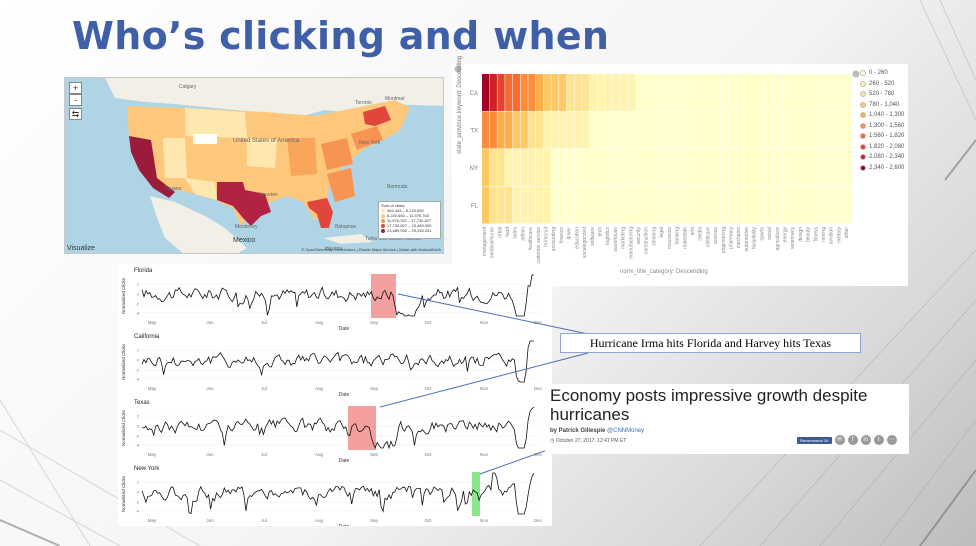  Describe the element at coordinates (708, 237) in the screenshot. I see `heatmap-col-label: childcare` at that location.